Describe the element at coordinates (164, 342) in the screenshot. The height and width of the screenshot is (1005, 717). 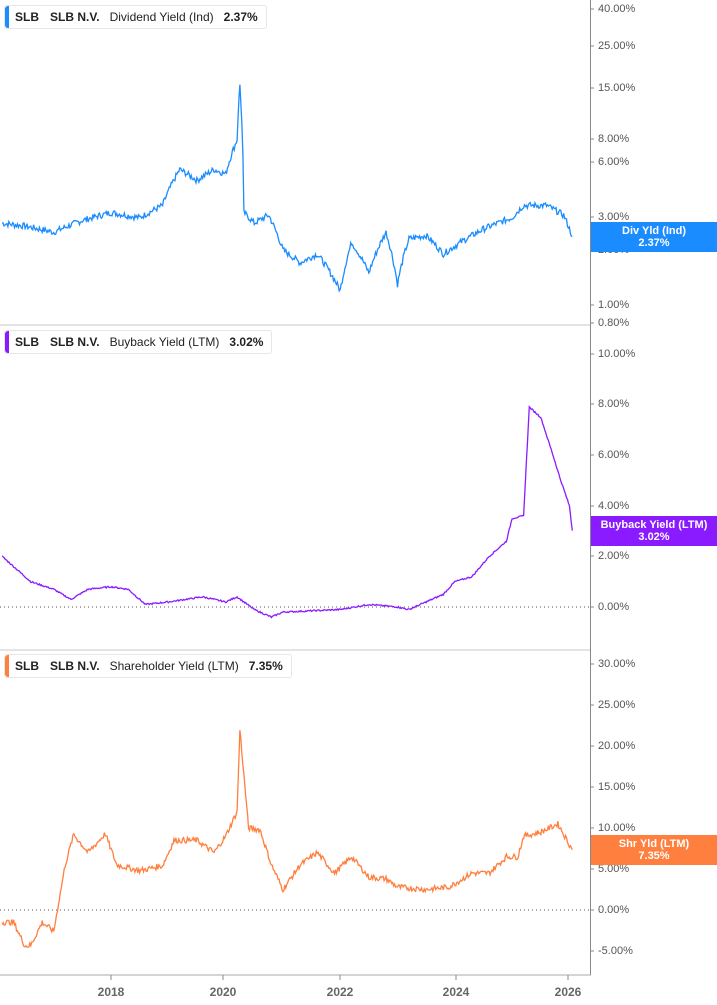
I see `legend-metric: Buyback Yield (LTM)` at that location.